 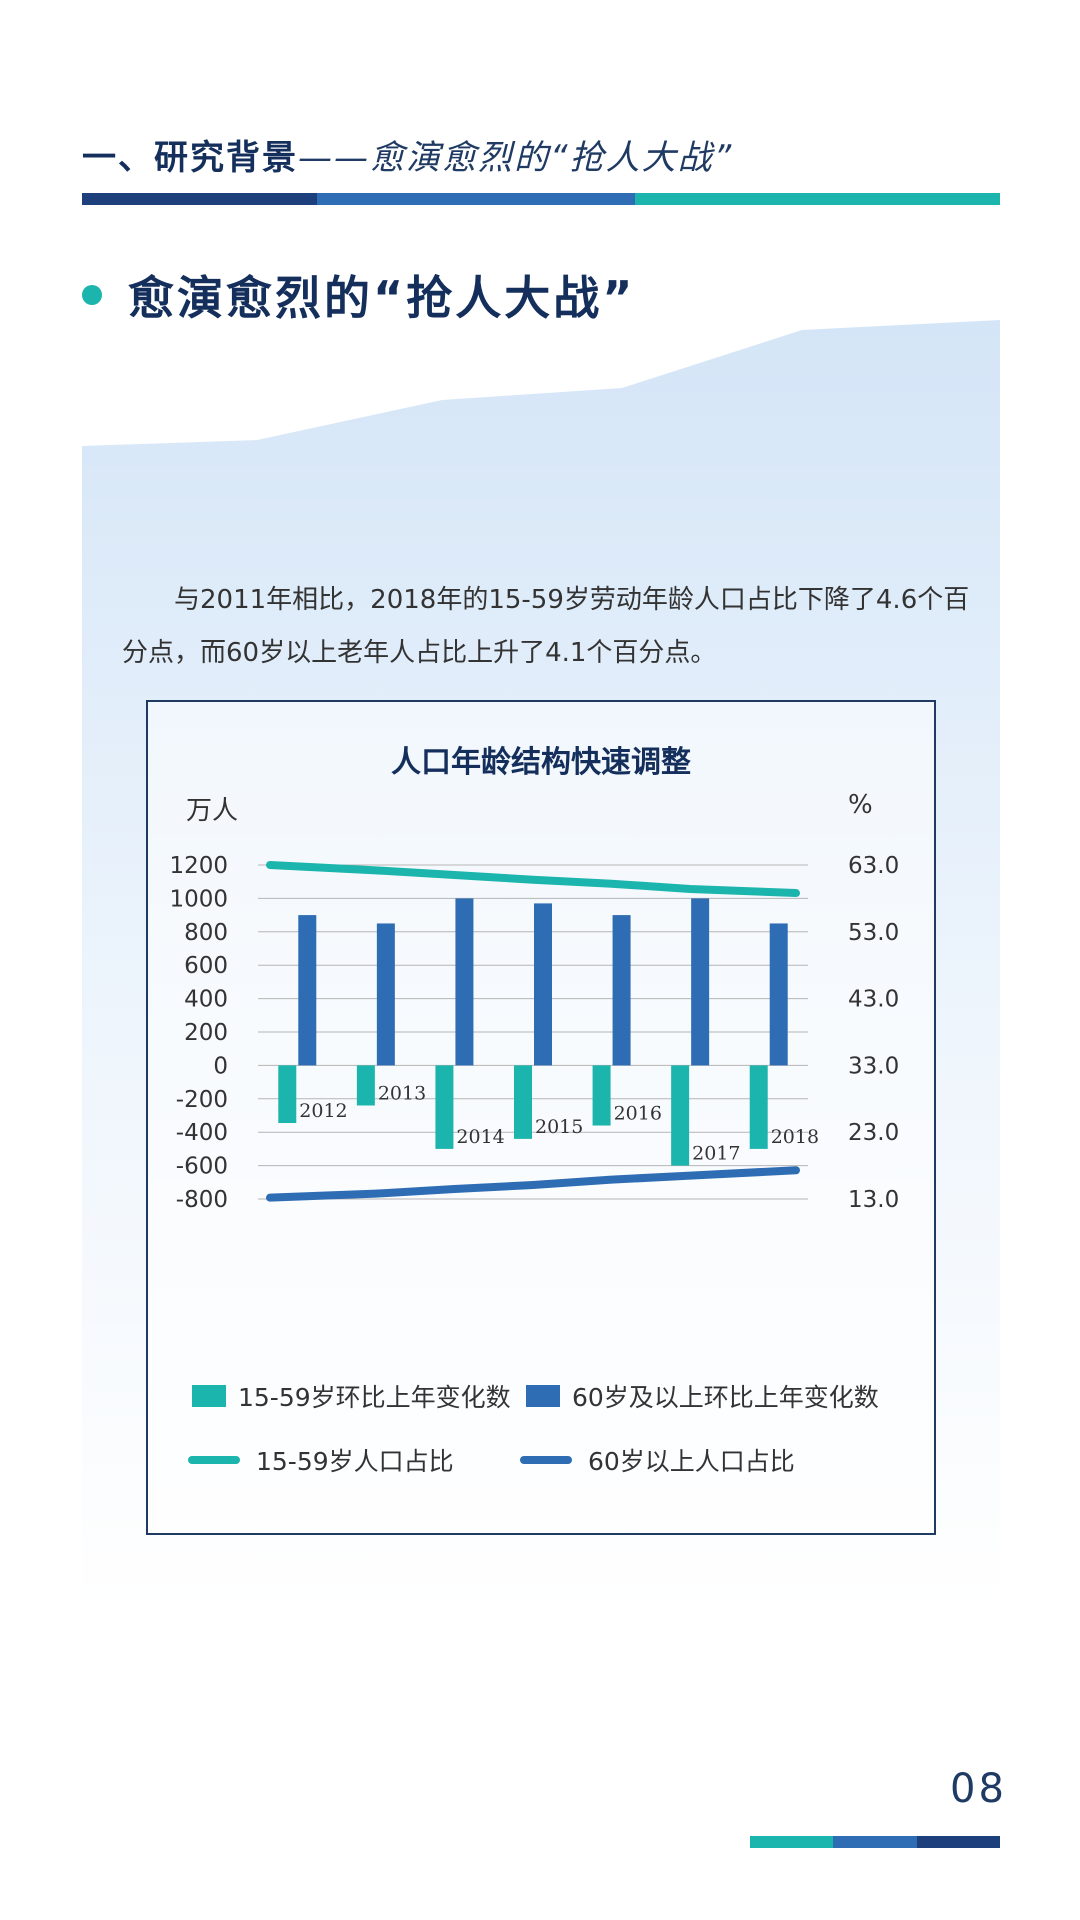 I want to click on category-label: 2015, so click(x=559, y=1127).